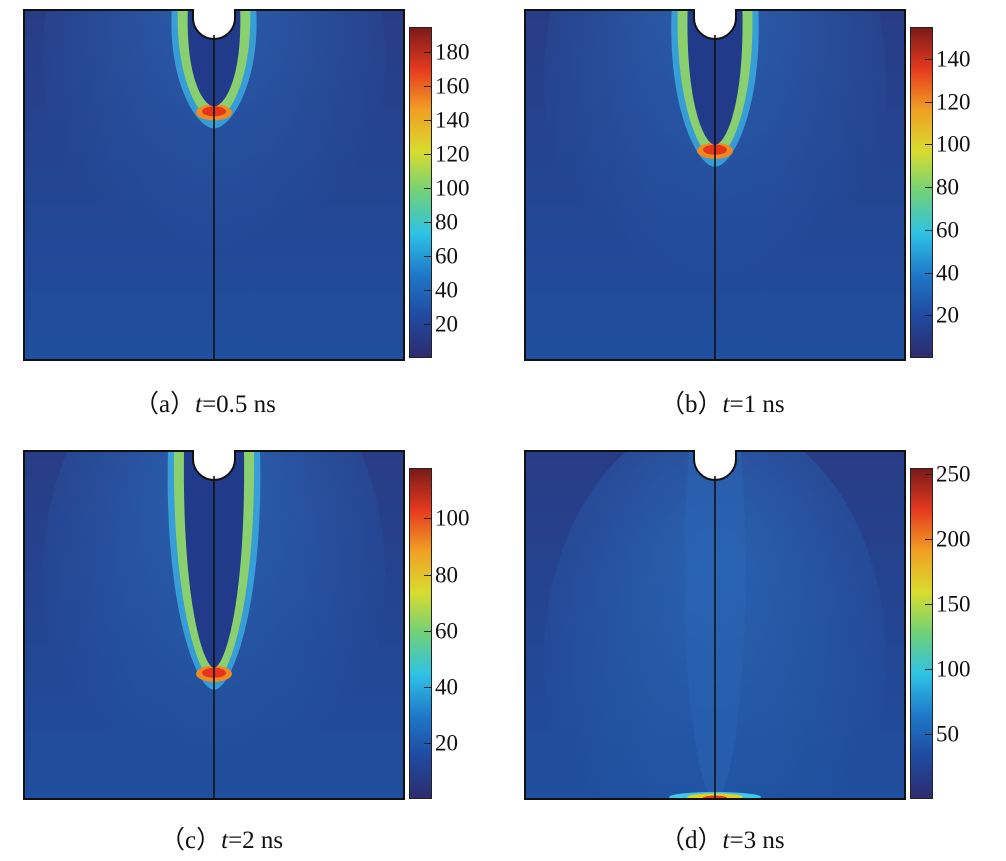 This screenshot has width=1006, height=861. I want to click on colorbar-c, so click(420, 633).